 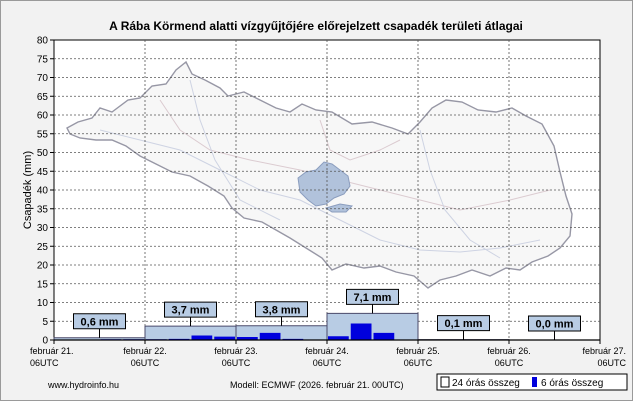 What do you see at coordinates (52, 351) in the screenshot?
I see `x-tick-label-date: február 21.` at bounding box center [52, 351].